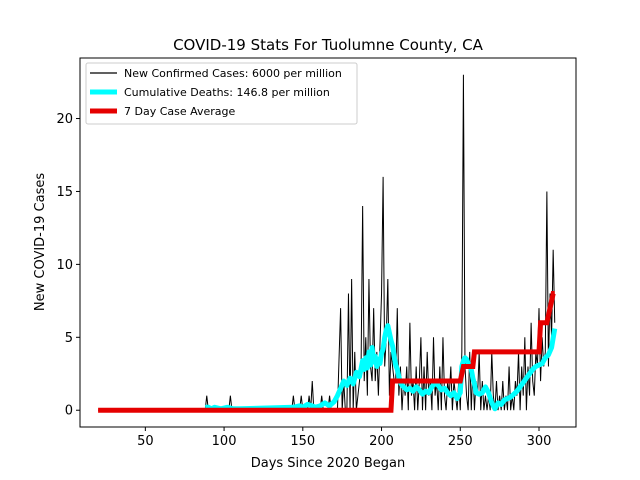  I want to click on legend-box, so click(221, 93).